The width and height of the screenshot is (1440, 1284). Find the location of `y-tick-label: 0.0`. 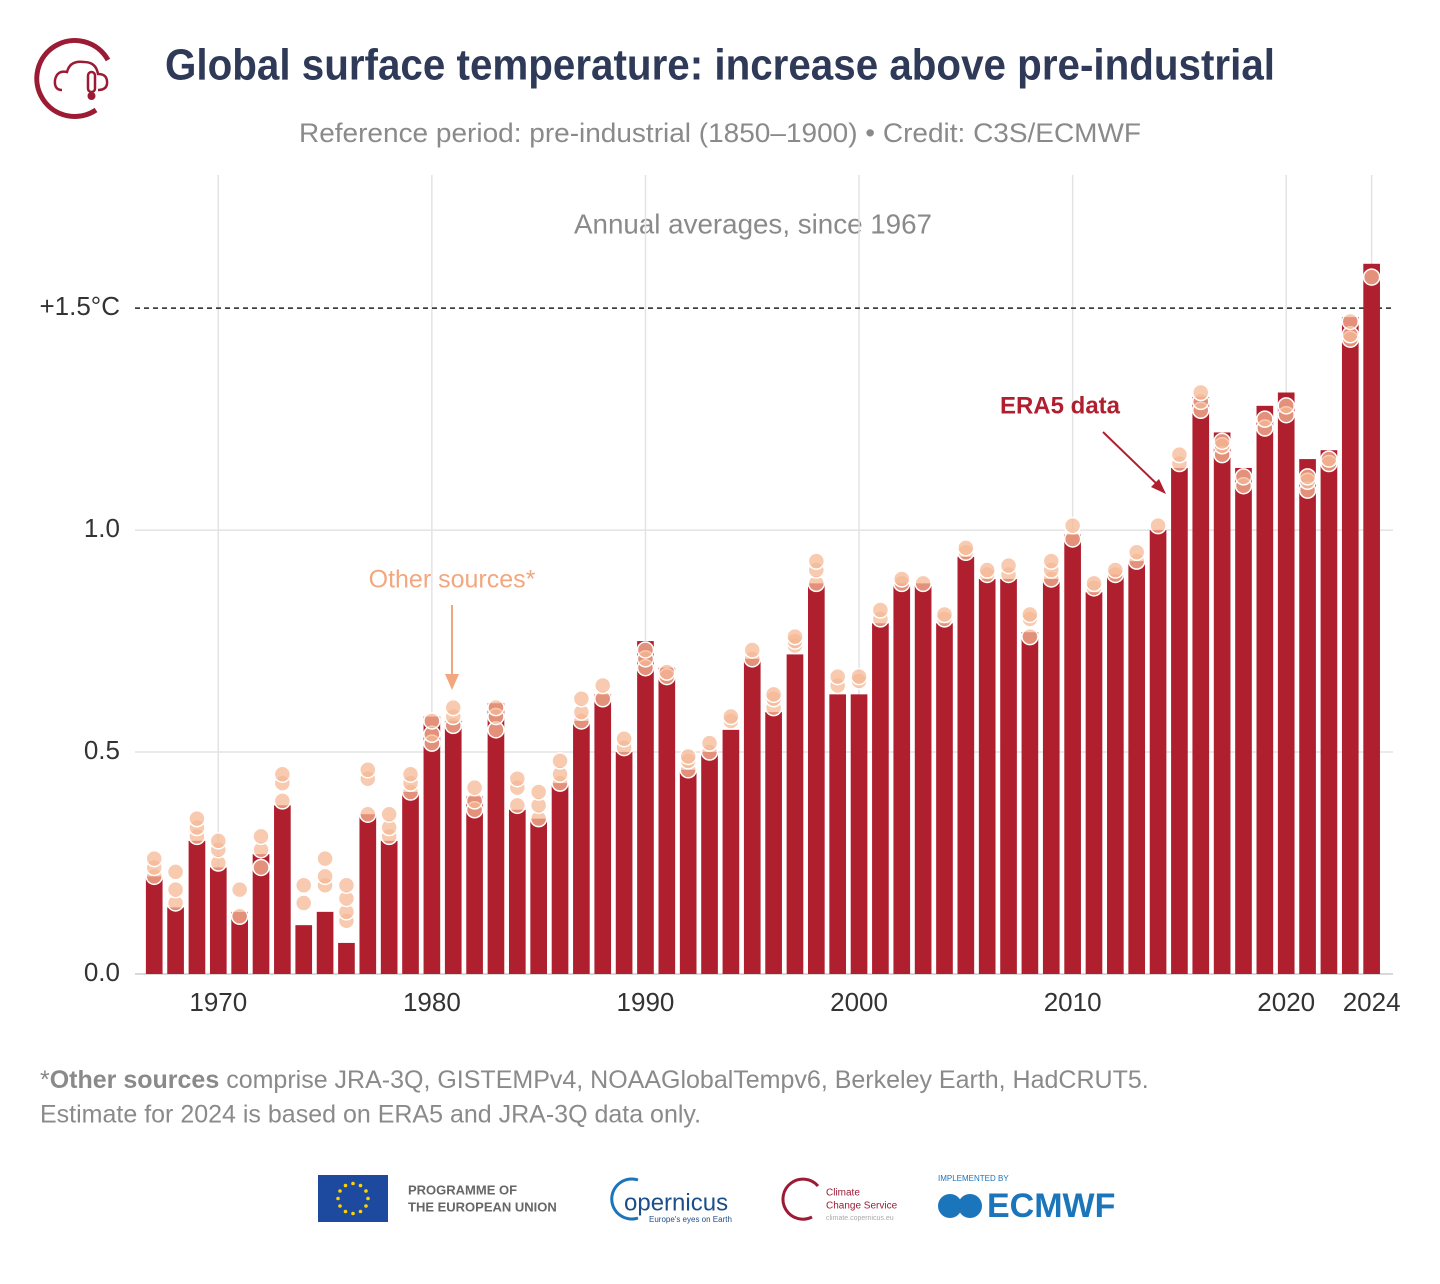

y-tick-label: 0.0 is located at coordinates (102, 972).